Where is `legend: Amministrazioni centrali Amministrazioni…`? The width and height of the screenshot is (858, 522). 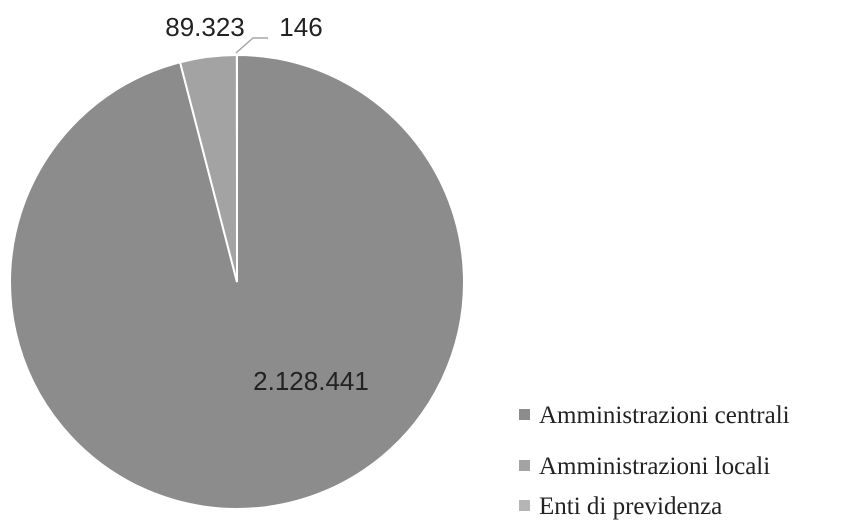
legend: Amministrazioni centrali Amministrazioni… is located at coordinates (654, 461).